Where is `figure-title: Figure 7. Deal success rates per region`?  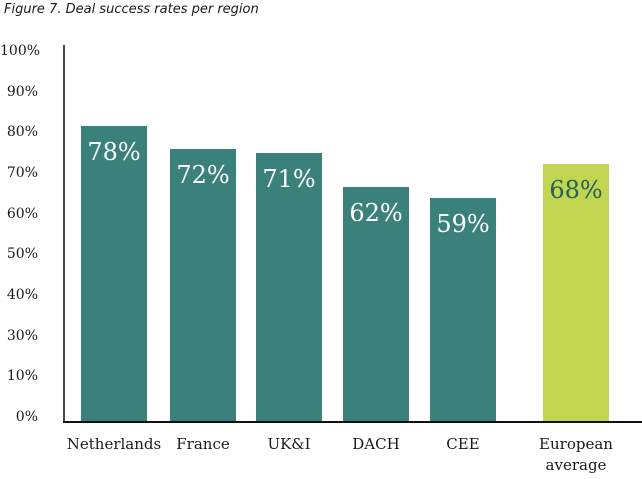 figure-title: Figure 7. Deal success rates per region is located at coordinates (131, 9).